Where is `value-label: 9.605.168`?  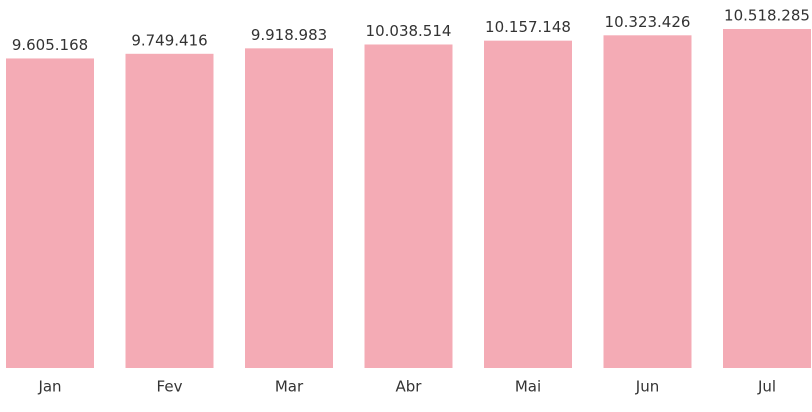 value-label: 9.605.168 is located at coordinates (50, 45).